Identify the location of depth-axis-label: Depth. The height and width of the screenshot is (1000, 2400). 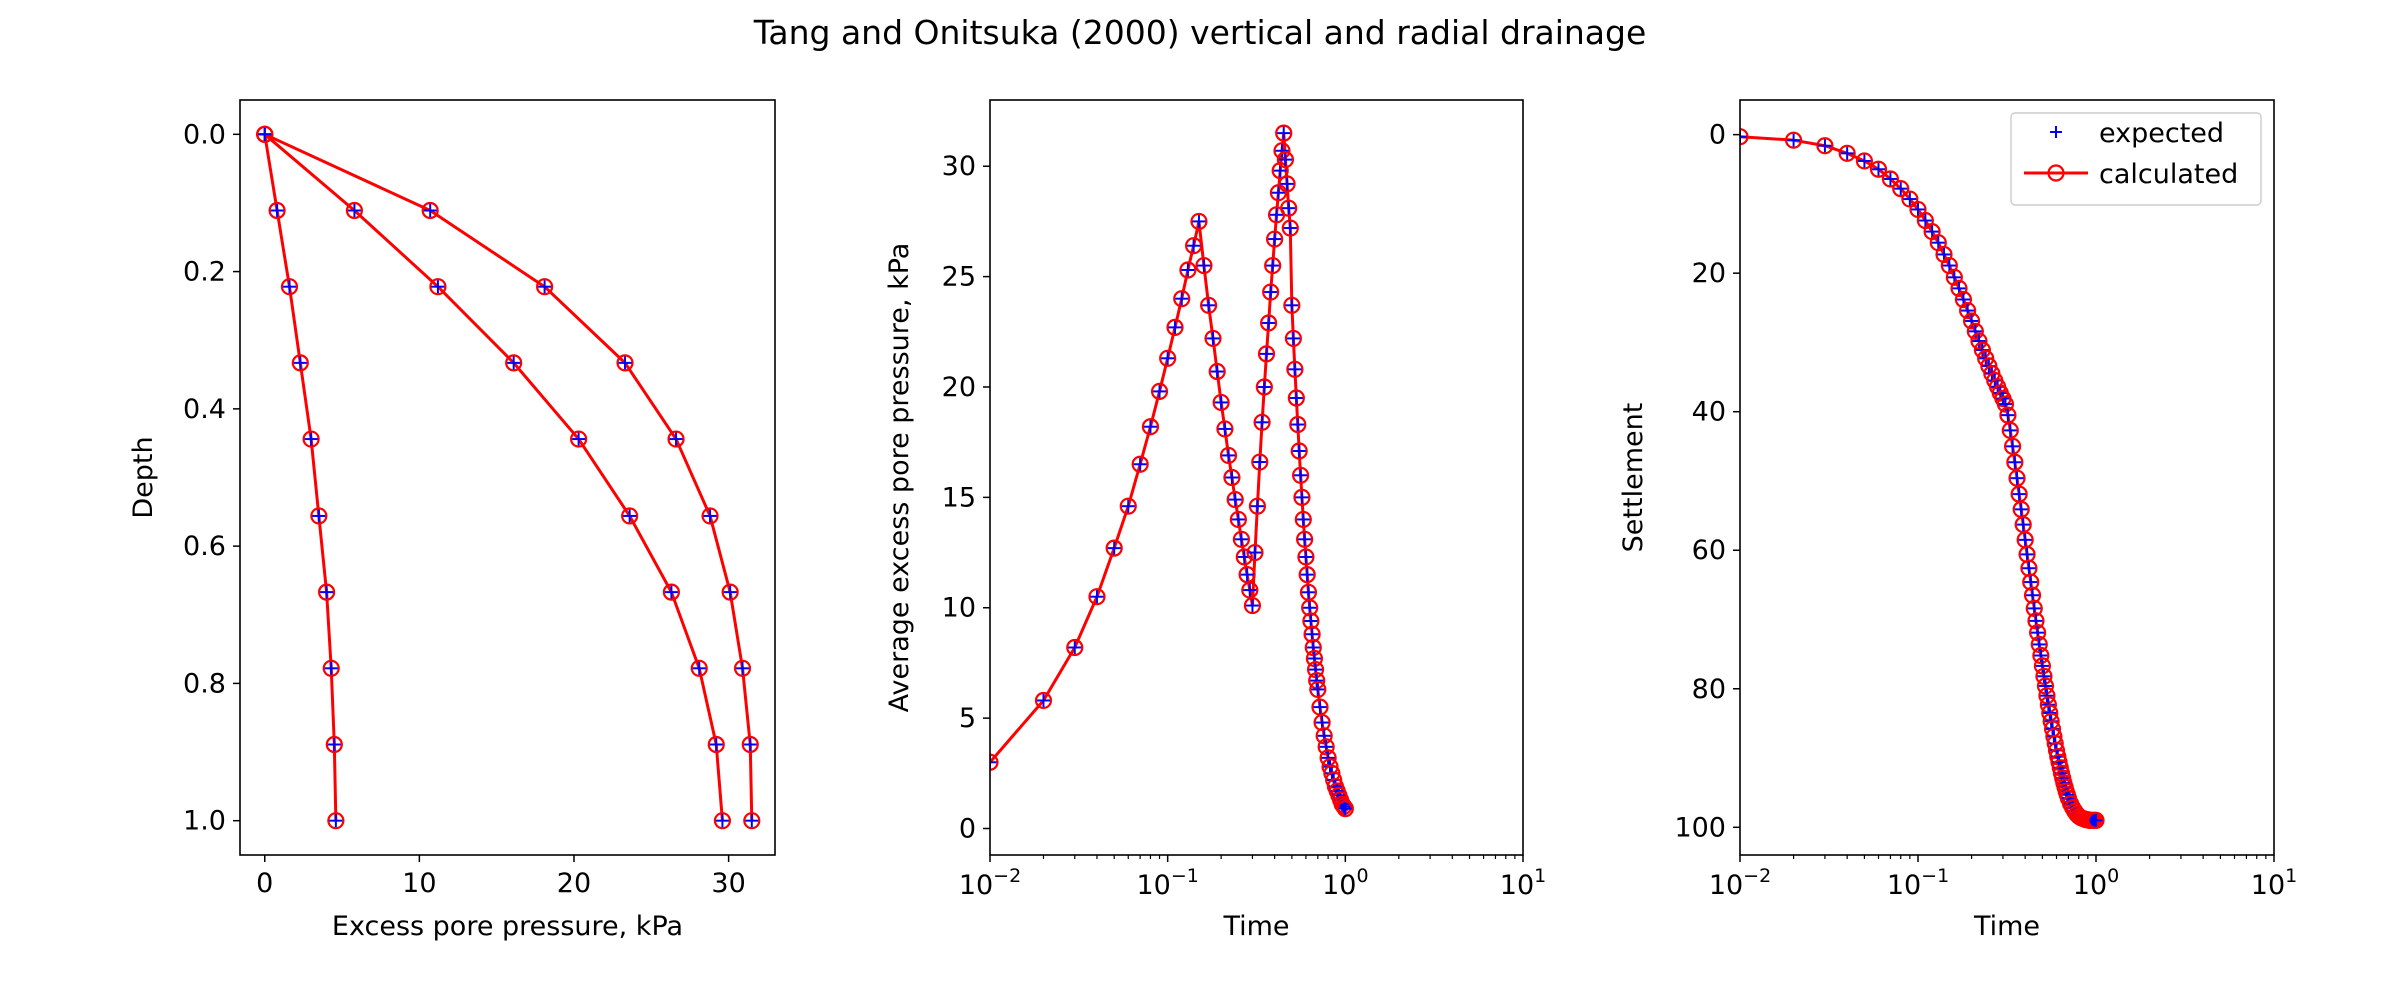
(143, 477).